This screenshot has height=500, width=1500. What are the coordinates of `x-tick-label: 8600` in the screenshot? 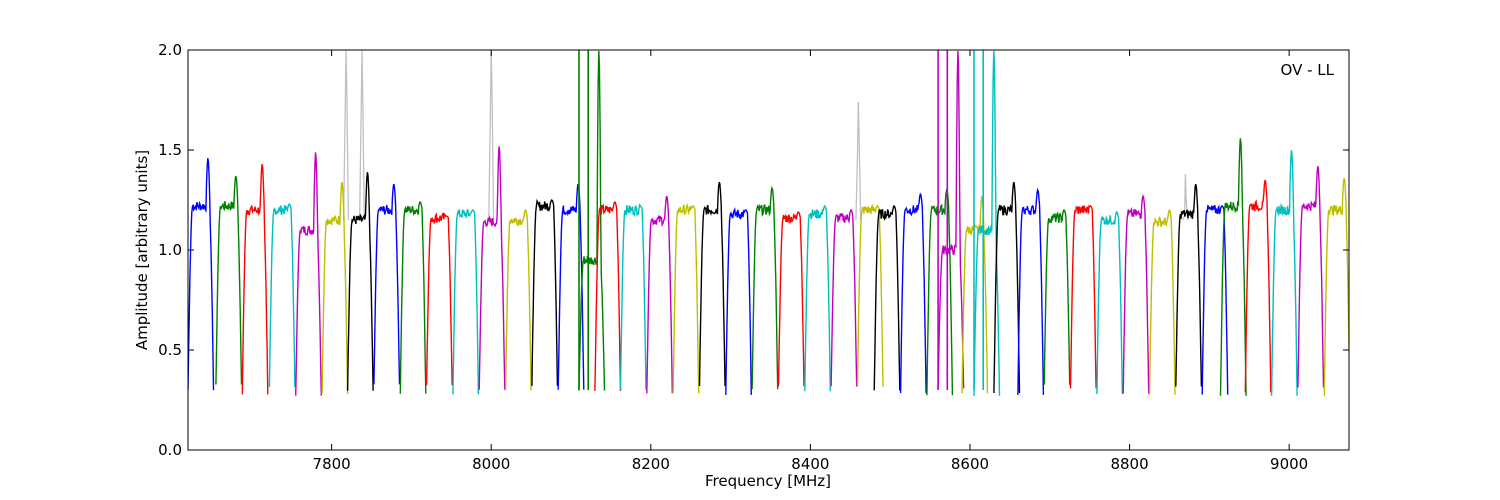 It's located at (970, 464).